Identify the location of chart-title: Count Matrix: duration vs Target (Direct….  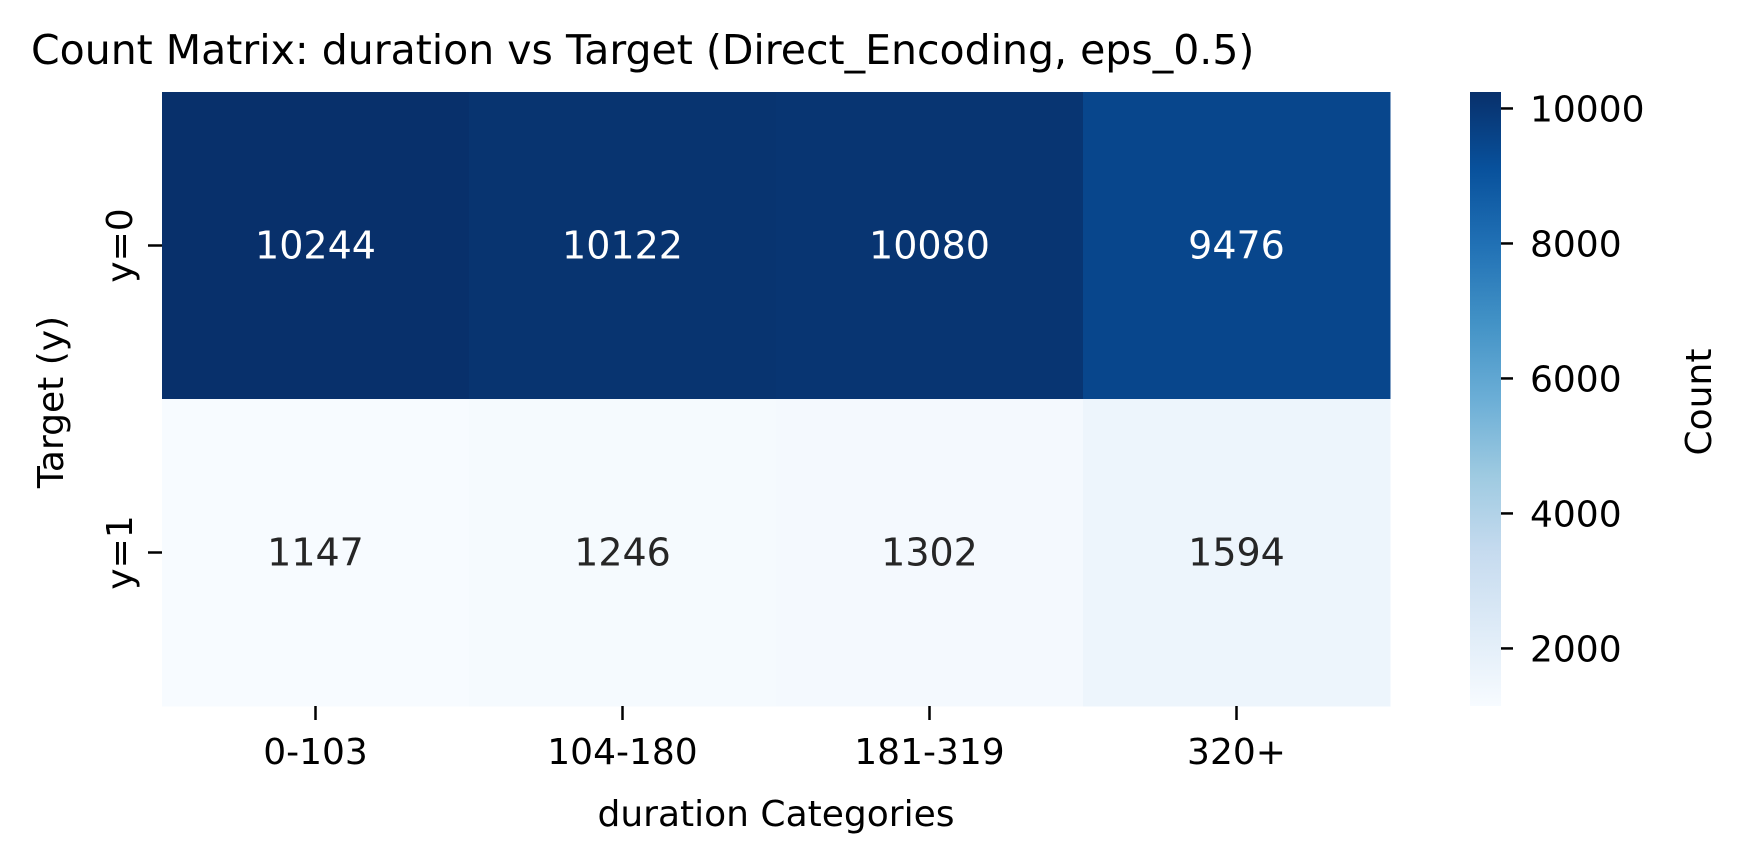
(642, 50).